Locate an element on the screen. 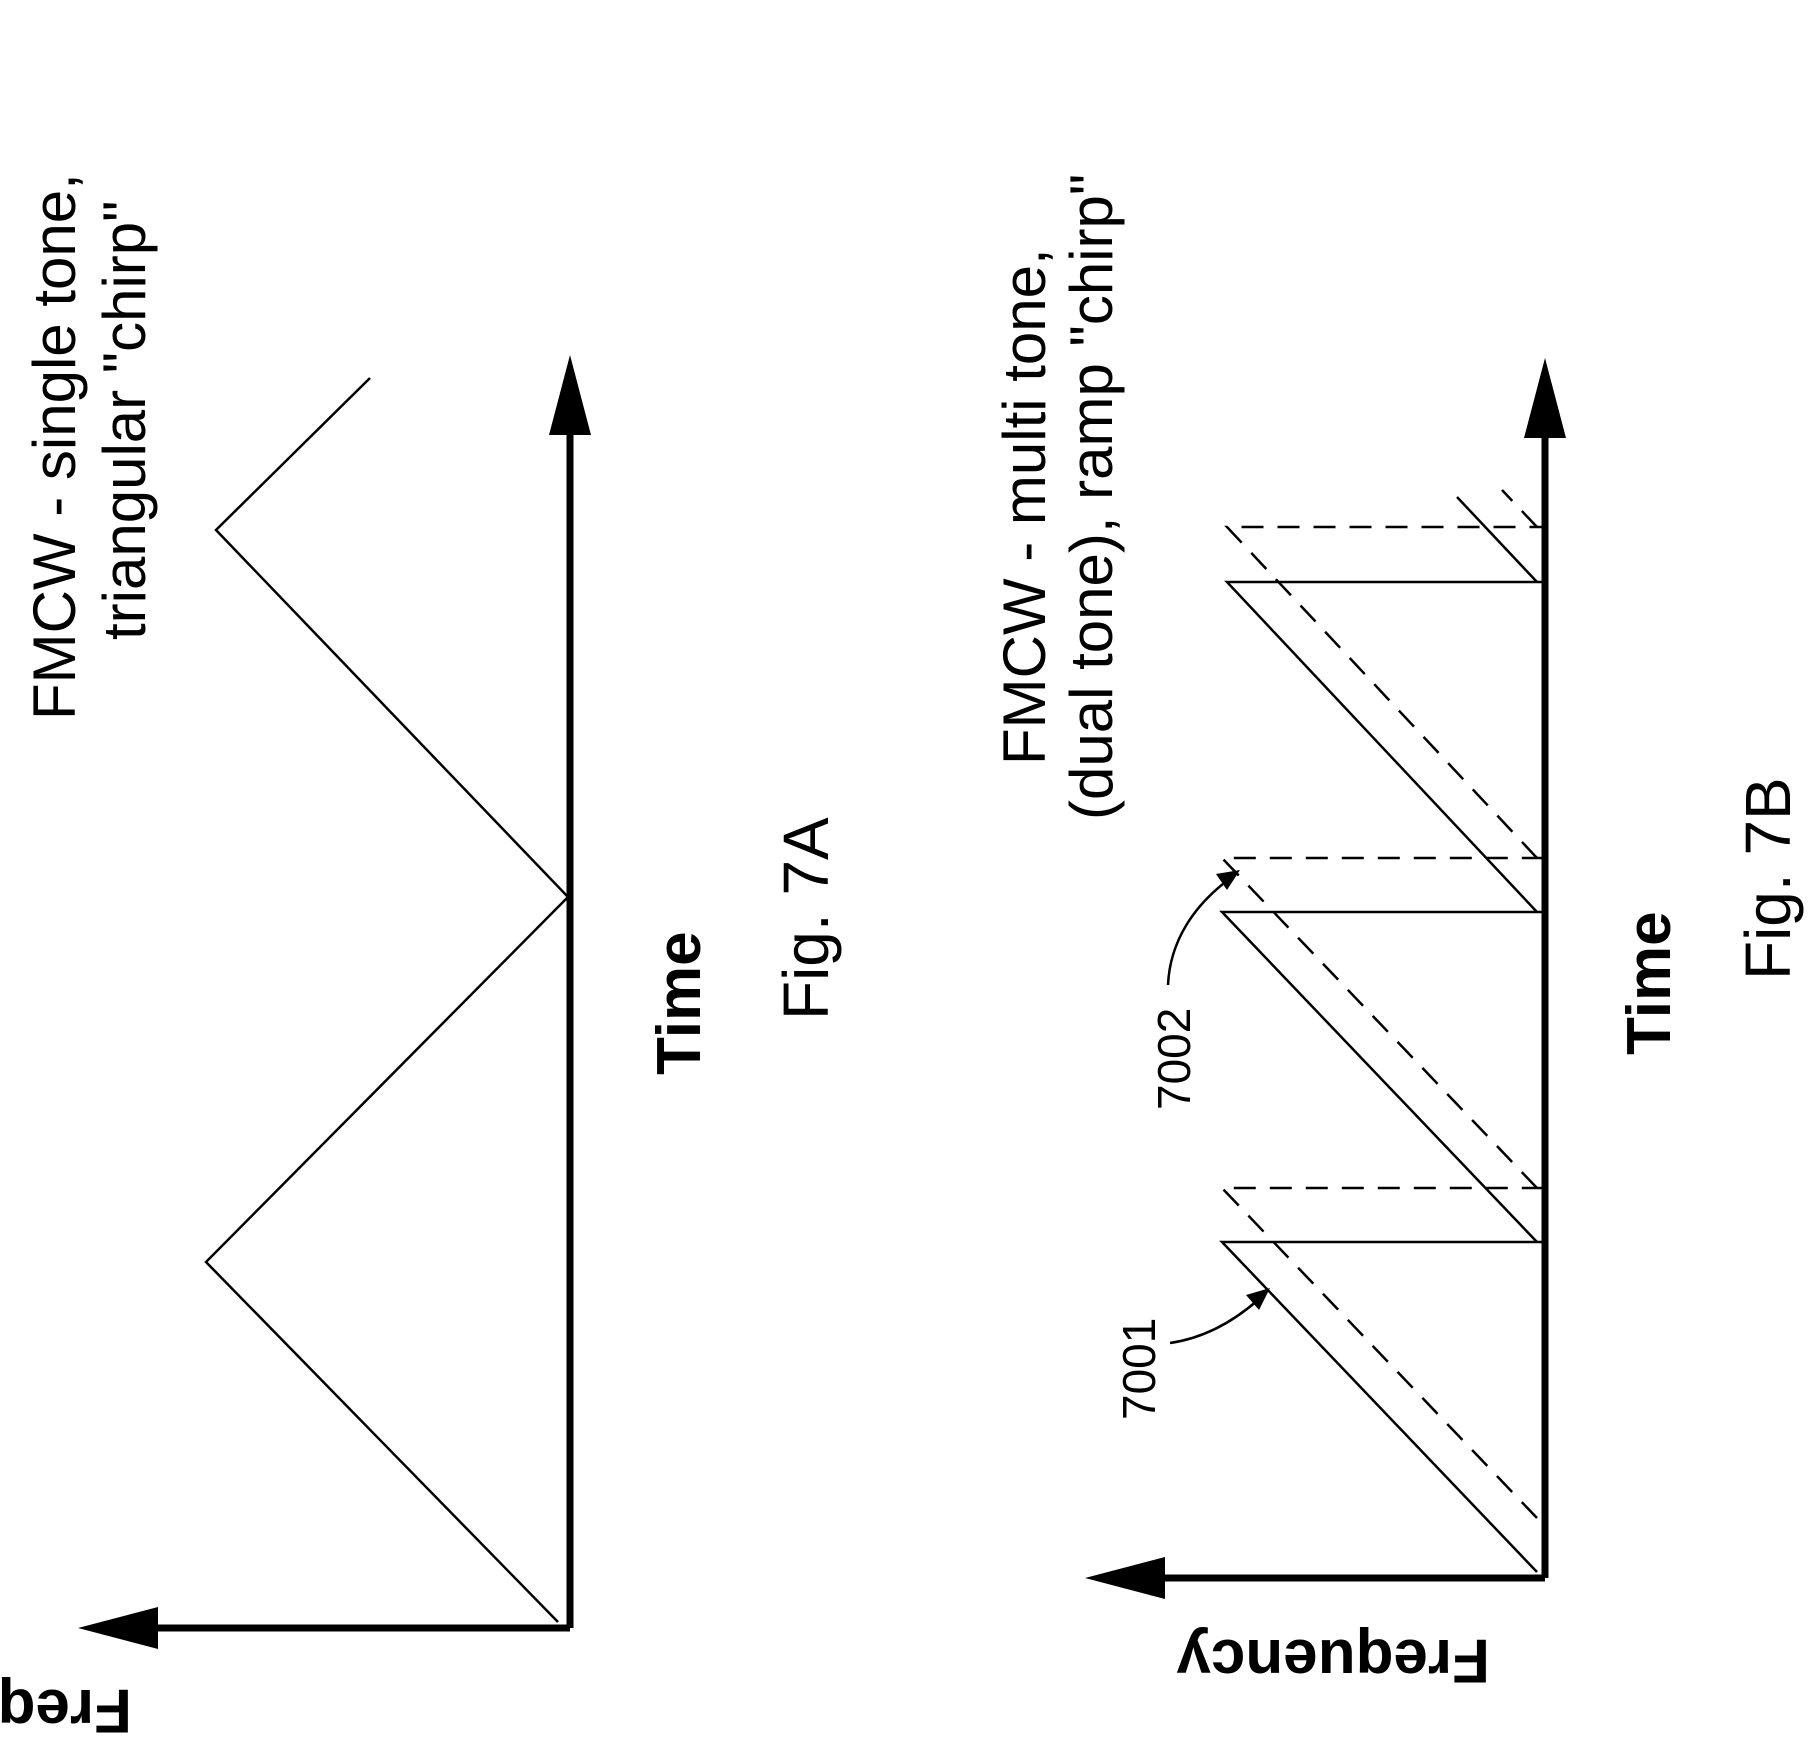 Image resolution: width=1815 pixels, height=1754 pixels. fig-7b-callout-7001-leader is located at coordinates (1214, 1322).